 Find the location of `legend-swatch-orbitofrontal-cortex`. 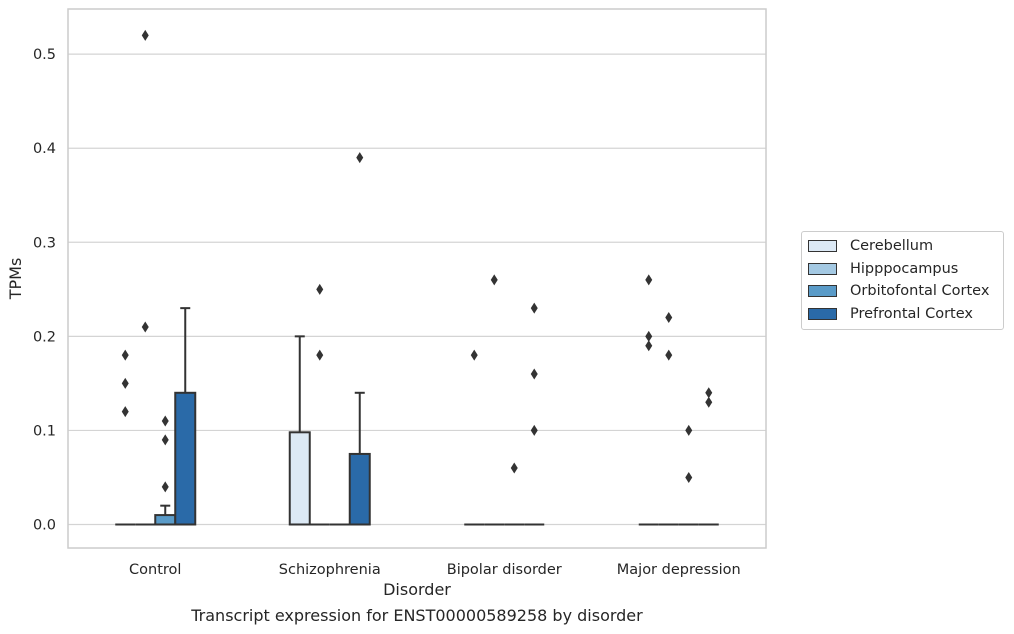

legend-swatch-orbitofrontal-cortex is located at coordinates (822, 291).